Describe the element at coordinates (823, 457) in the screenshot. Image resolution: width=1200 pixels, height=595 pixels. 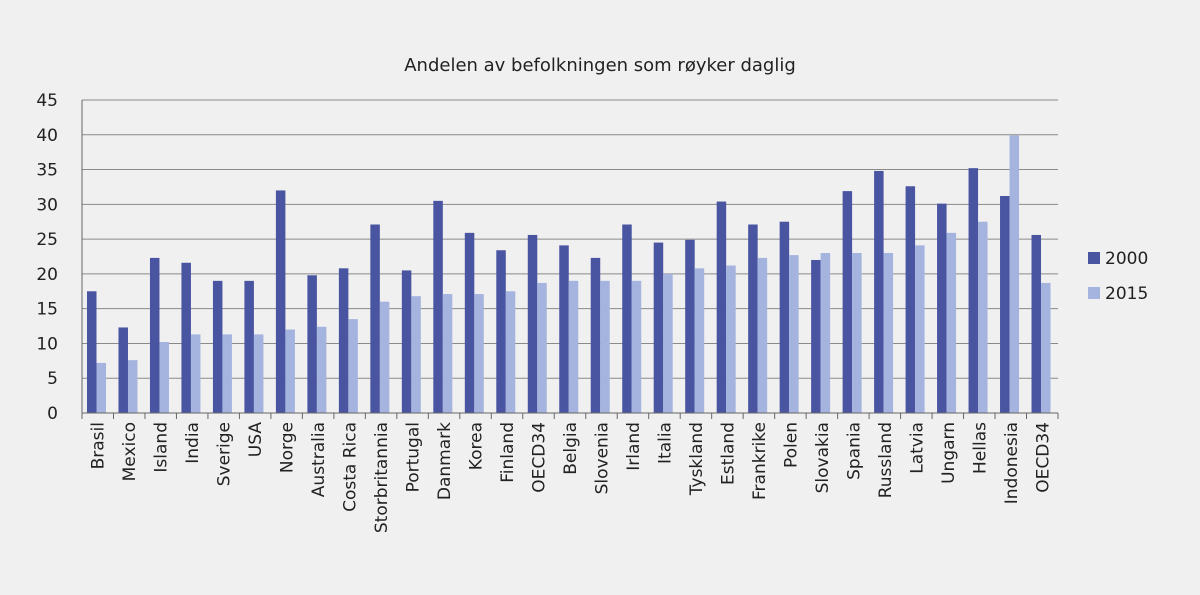
I see `x-tick-label: Slovakia` at that location.